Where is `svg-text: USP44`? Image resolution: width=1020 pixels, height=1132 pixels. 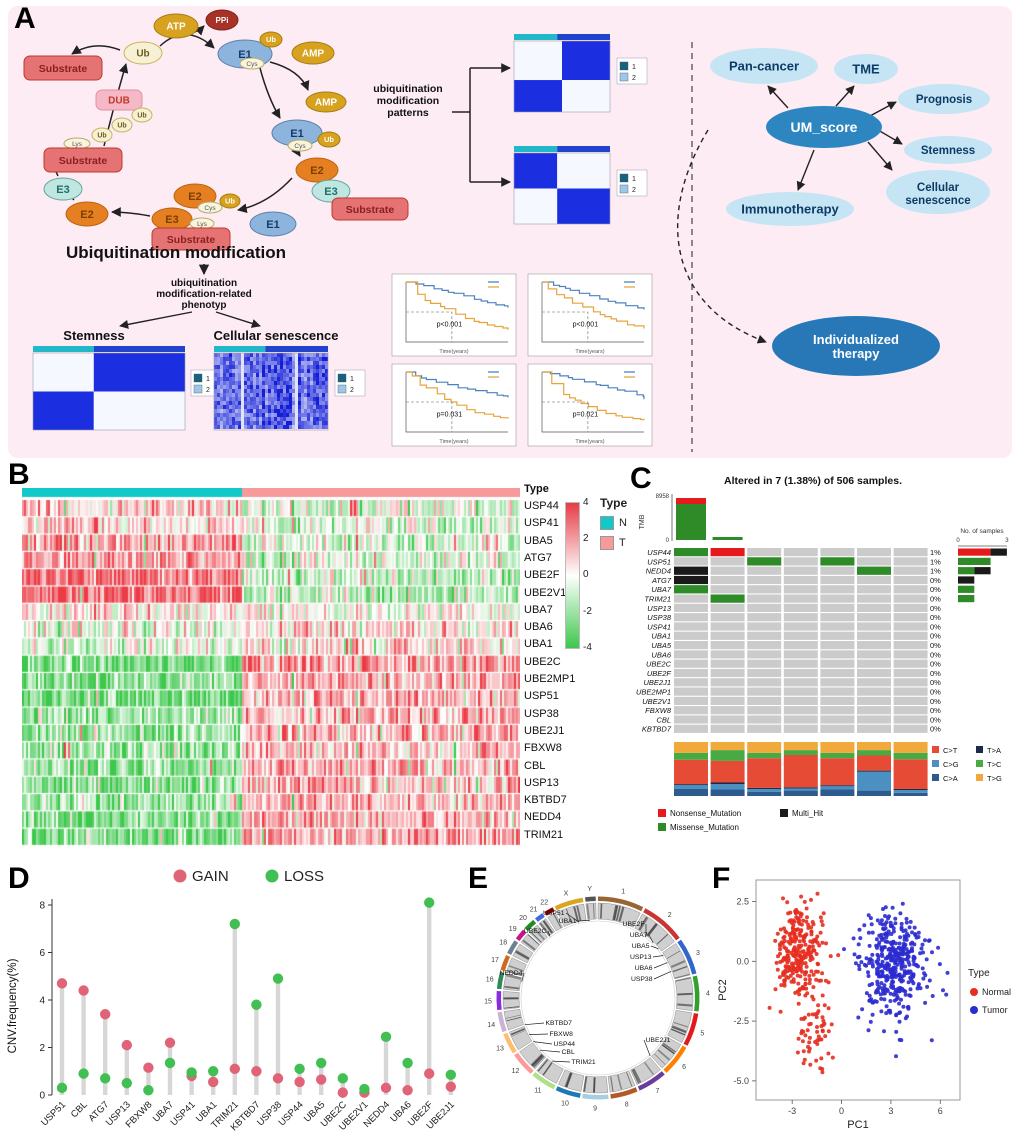
svg-text: USP44 is located at coordinates (565, 1044).